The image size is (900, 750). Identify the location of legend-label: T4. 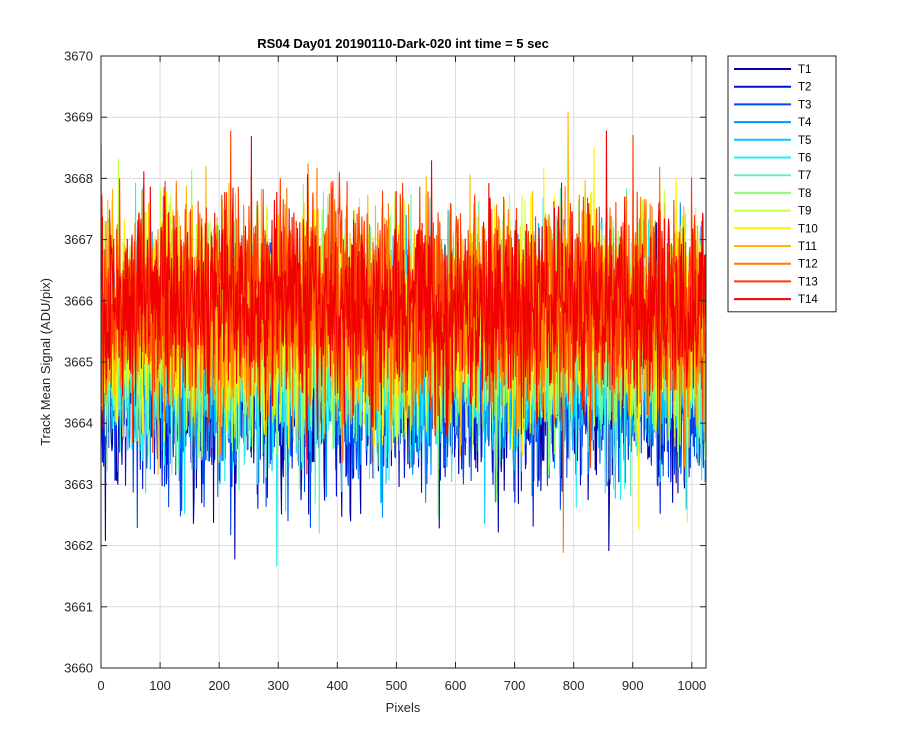
(805, 123).